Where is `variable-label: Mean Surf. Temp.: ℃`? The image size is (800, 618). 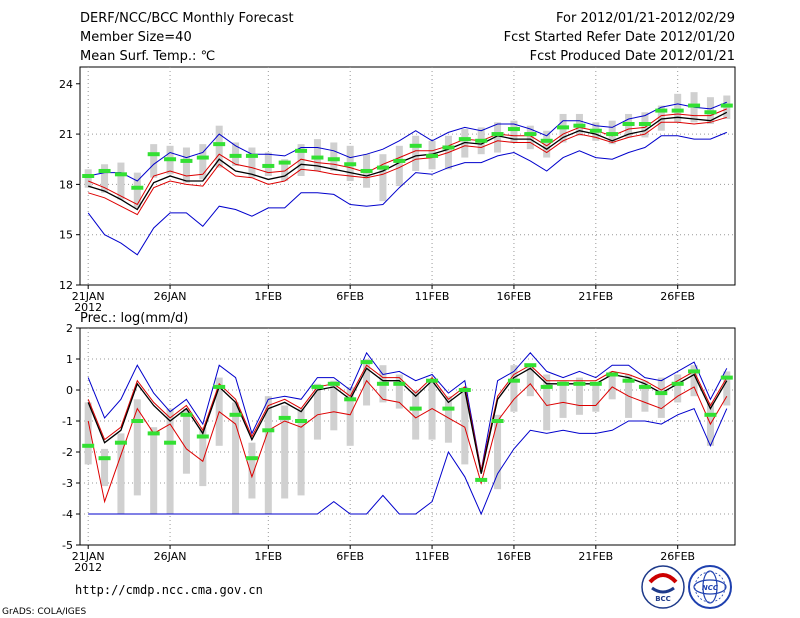 variable-label: Mean Surf. Temp.: ℃ is located at coordinates (147, 56).